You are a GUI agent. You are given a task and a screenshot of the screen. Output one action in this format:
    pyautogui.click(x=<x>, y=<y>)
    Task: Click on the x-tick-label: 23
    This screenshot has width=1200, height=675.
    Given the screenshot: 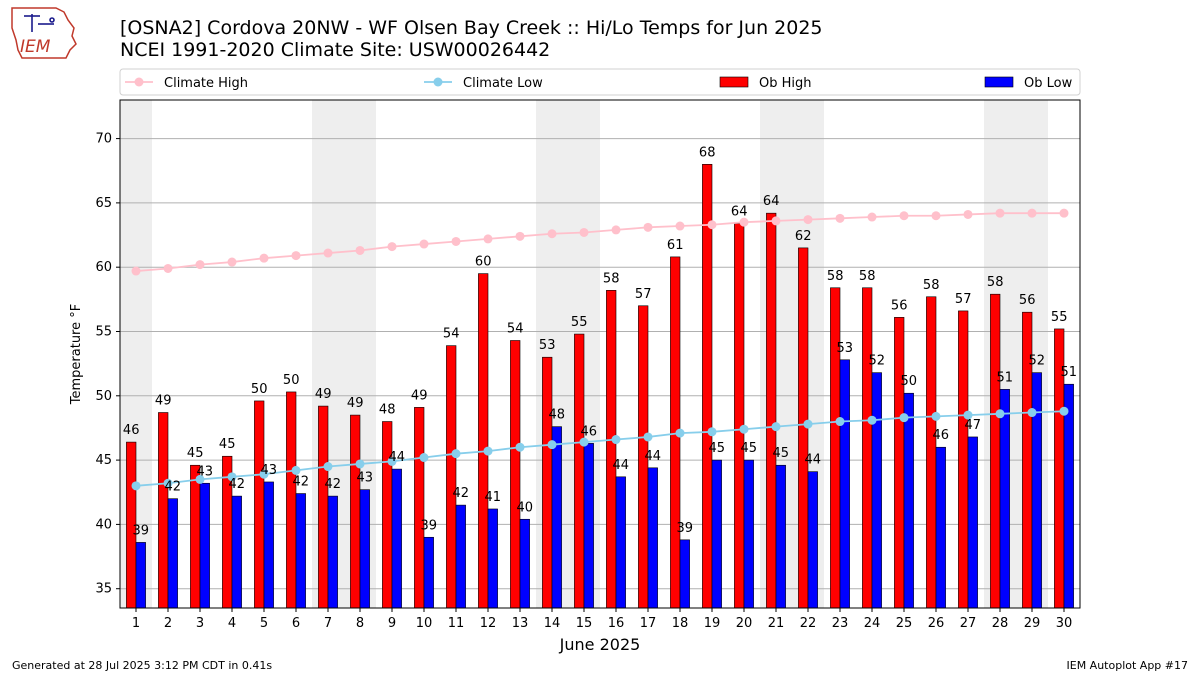 What is the action you would take?
    pyautogui.click(x=840, y=623)
    